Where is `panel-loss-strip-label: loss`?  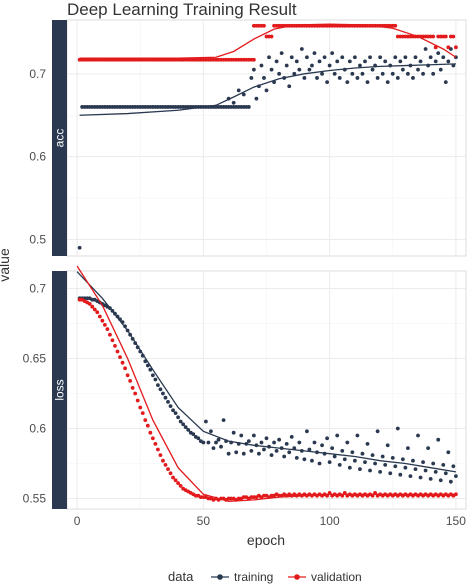 panel-loss-strip-label: loss is located at coordinates (60, 389).